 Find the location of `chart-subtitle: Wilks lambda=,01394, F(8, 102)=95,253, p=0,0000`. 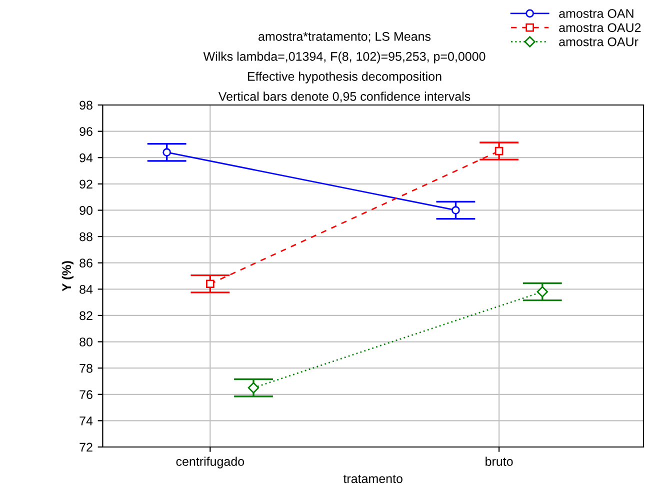

chart-subtitle: Wilks lambda=,01394, F(8, 102)=95,253, p=0,0000 is located at coordinates (344, 58).